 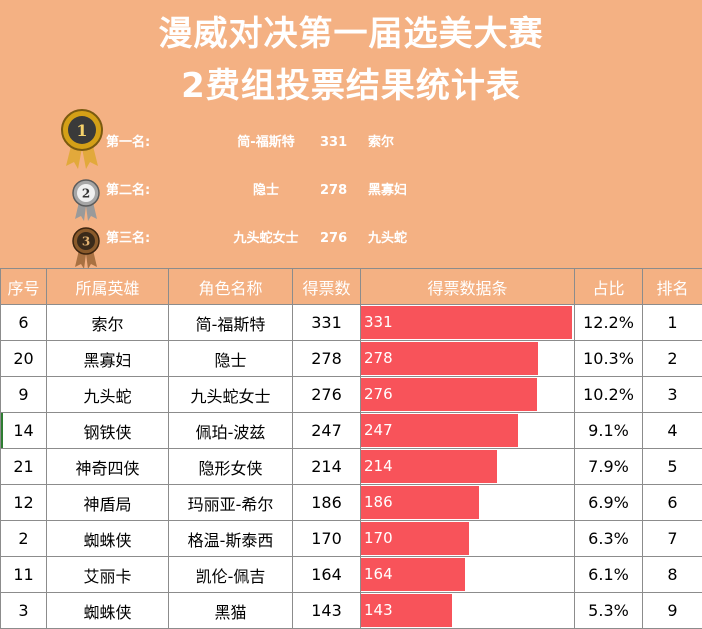 I want to click on pct-cell: 9.1%, so click(x=609, y=431).